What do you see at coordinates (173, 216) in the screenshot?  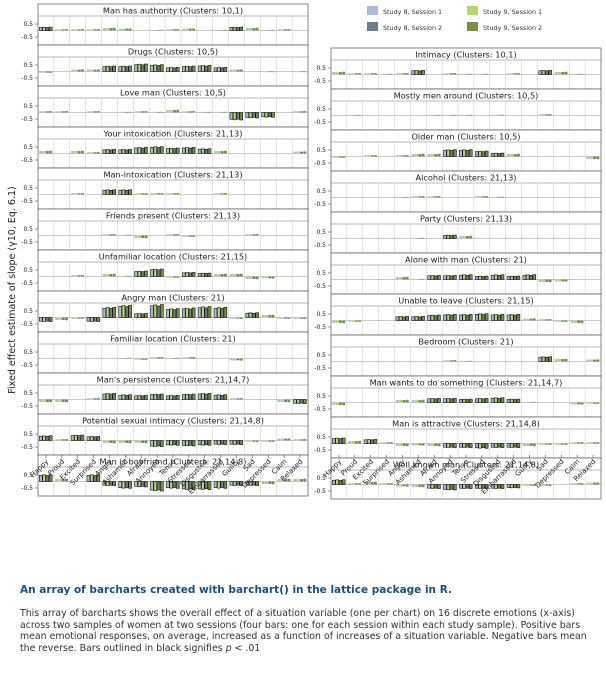 I see `panel-title: Friends present (Clusters: 21,13)` at bounding box center [173, 216].